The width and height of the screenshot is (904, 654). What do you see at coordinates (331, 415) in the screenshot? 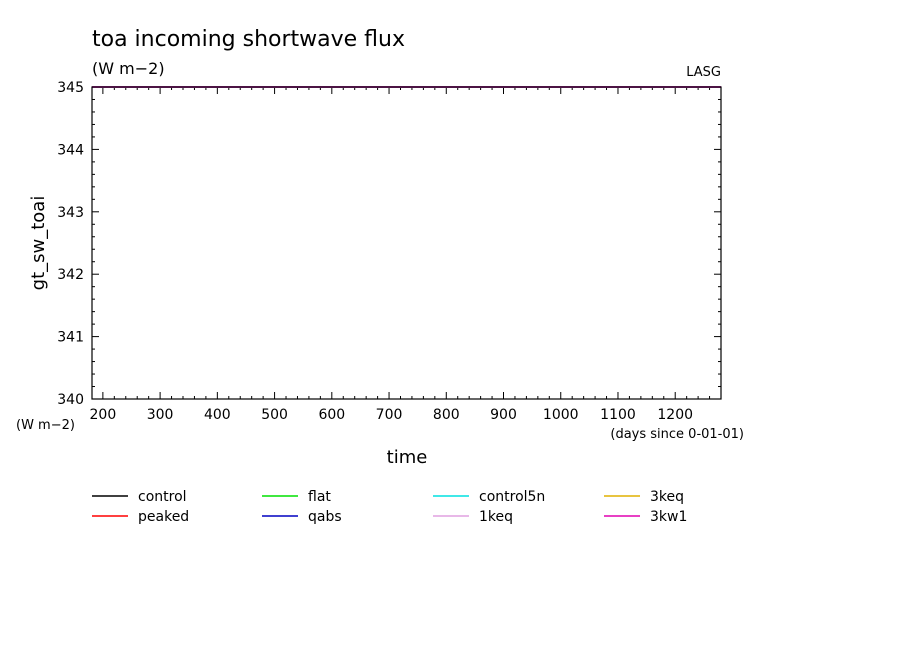
I see `x-tick-label: 600` at bounding box center [331, 415].